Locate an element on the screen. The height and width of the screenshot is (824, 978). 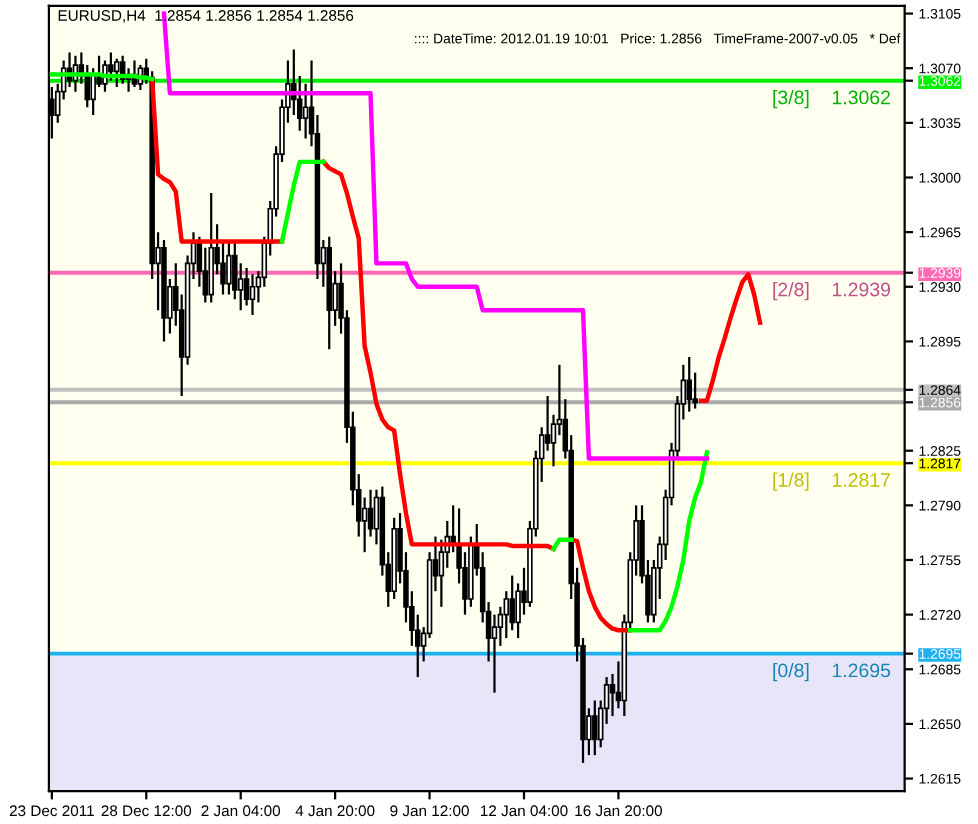
ref-line-label: [1/8] 1.2817 is located at coordinates (831, 481).